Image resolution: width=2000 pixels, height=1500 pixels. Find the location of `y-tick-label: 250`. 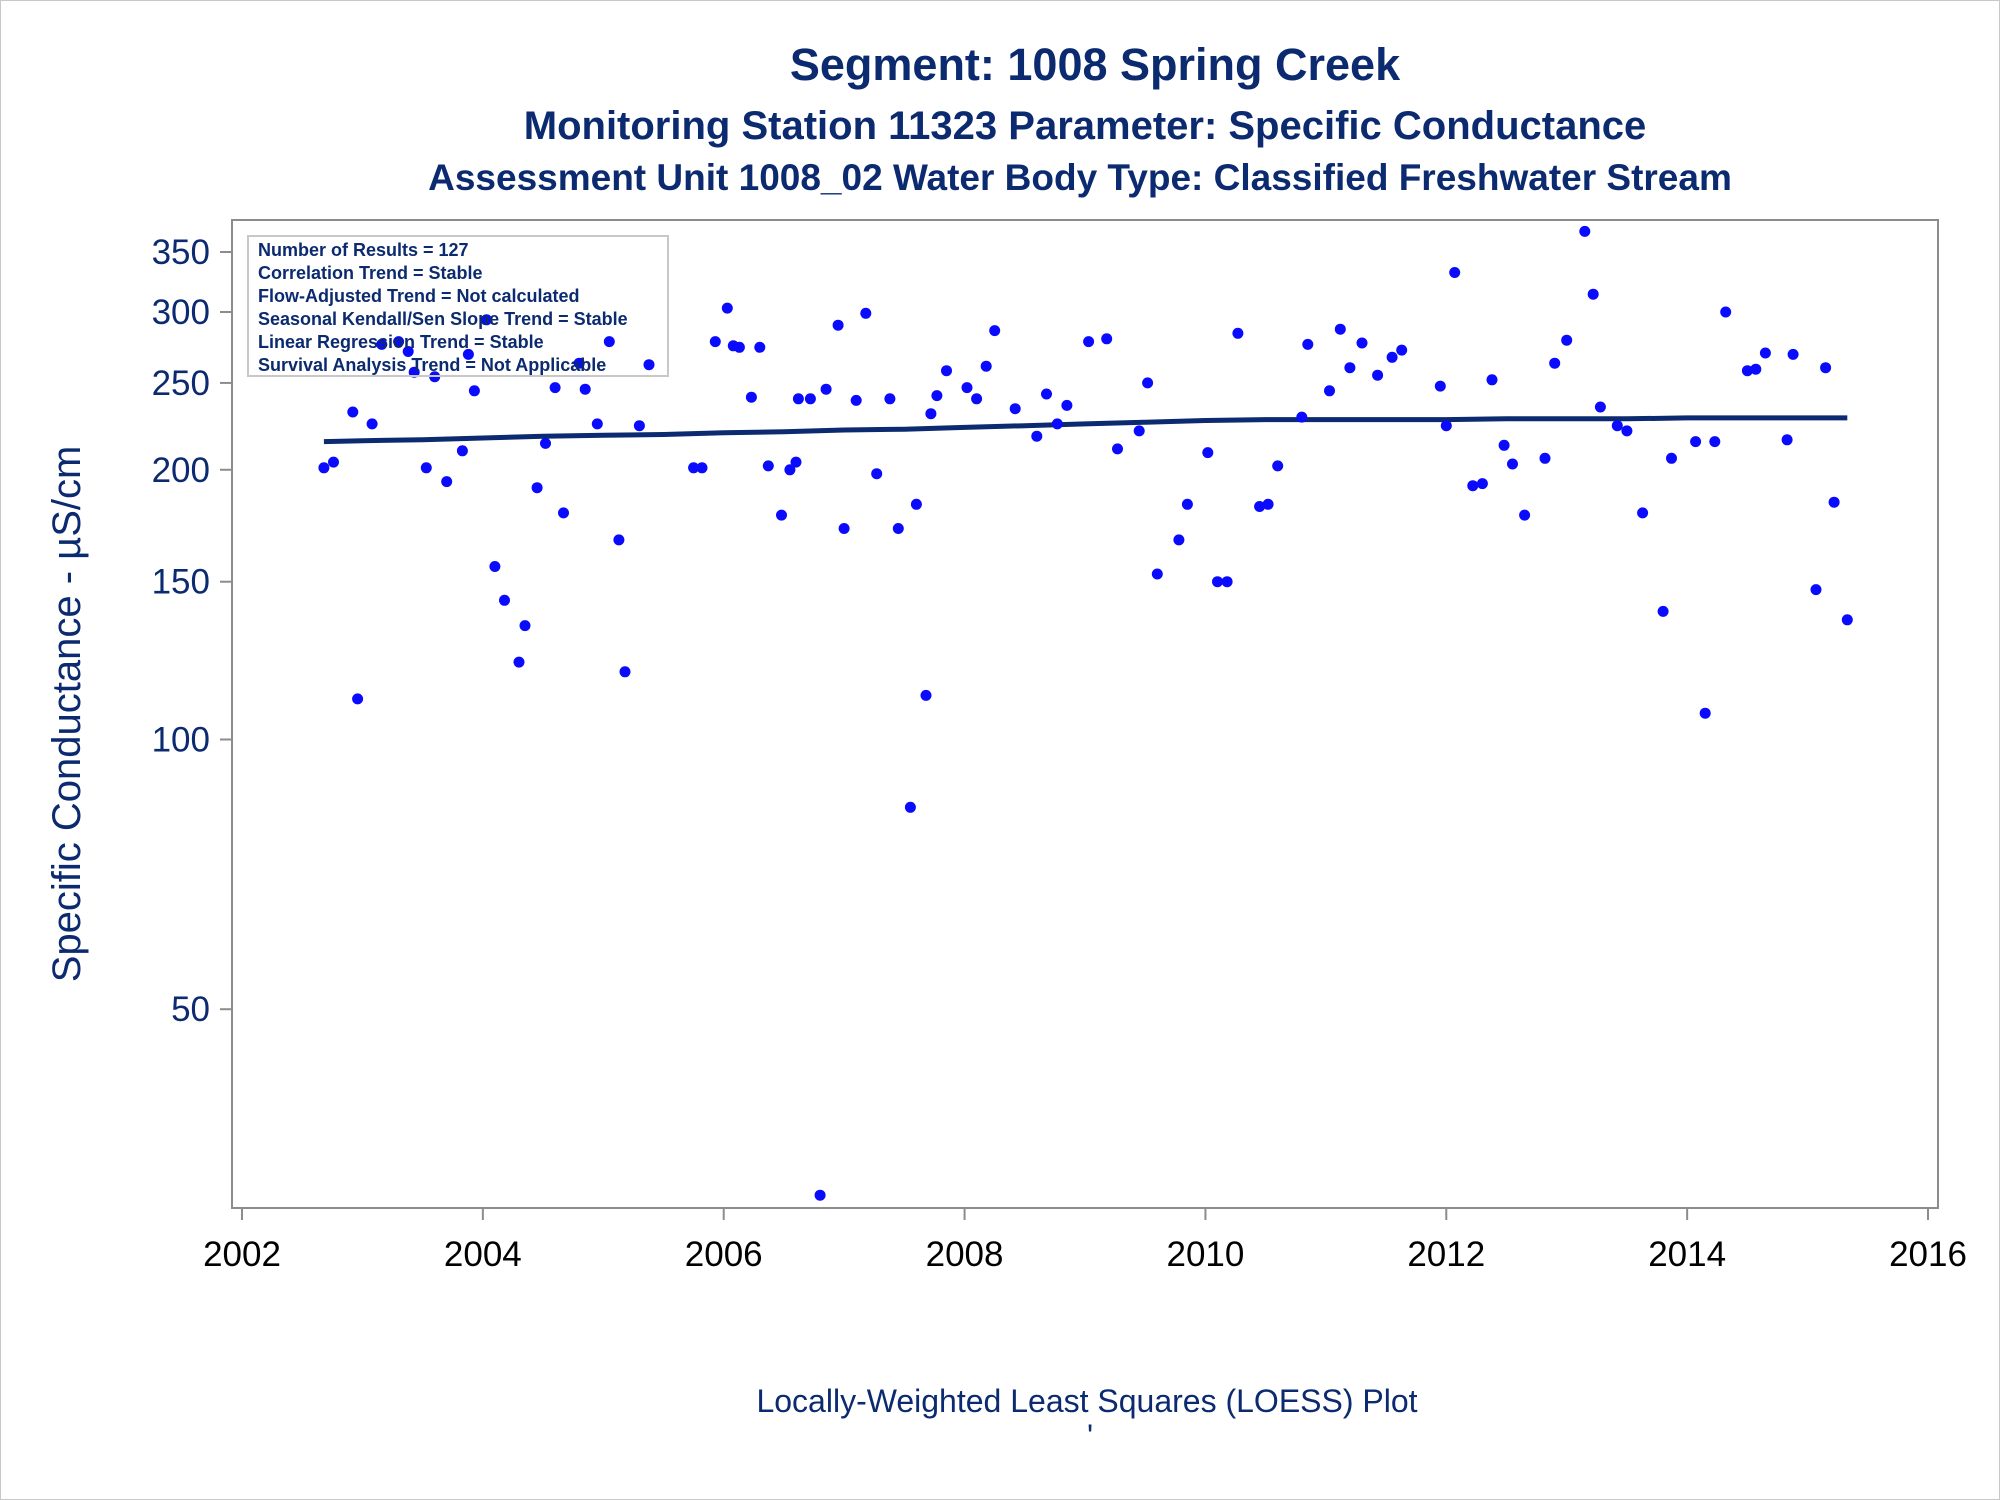

y-tick-label: 250 is located at coordinates (181, 383).